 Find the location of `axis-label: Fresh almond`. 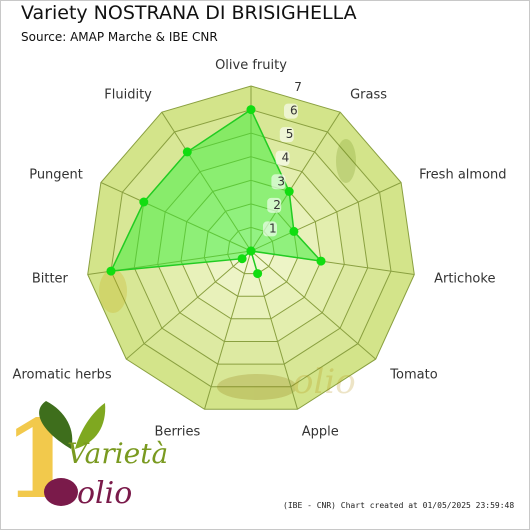

axis-label: Fresh almond is located at coordinates (462, 174).